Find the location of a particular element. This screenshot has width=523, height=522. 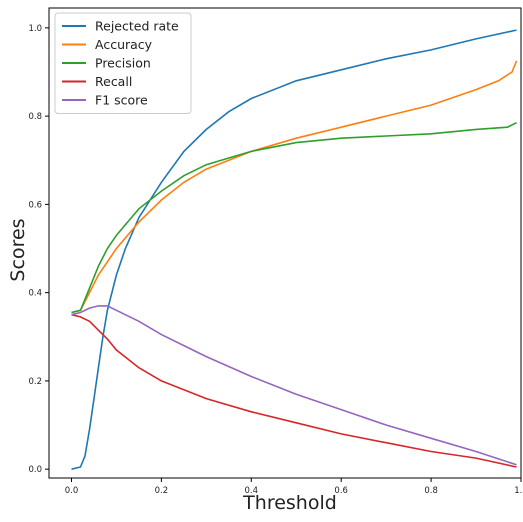

x-tick-label: 0.6 is located at coordinates (341, 491).